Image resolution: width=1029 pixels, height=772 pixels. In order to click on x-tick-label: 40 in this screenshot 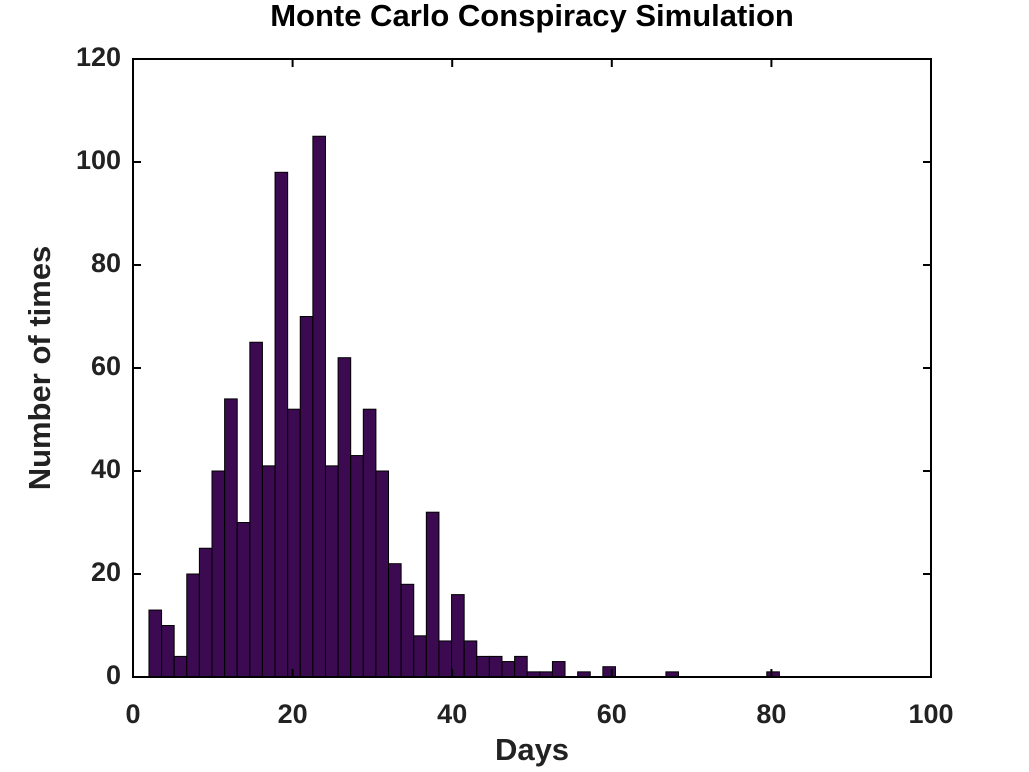, I will do `click(452, 714)`.